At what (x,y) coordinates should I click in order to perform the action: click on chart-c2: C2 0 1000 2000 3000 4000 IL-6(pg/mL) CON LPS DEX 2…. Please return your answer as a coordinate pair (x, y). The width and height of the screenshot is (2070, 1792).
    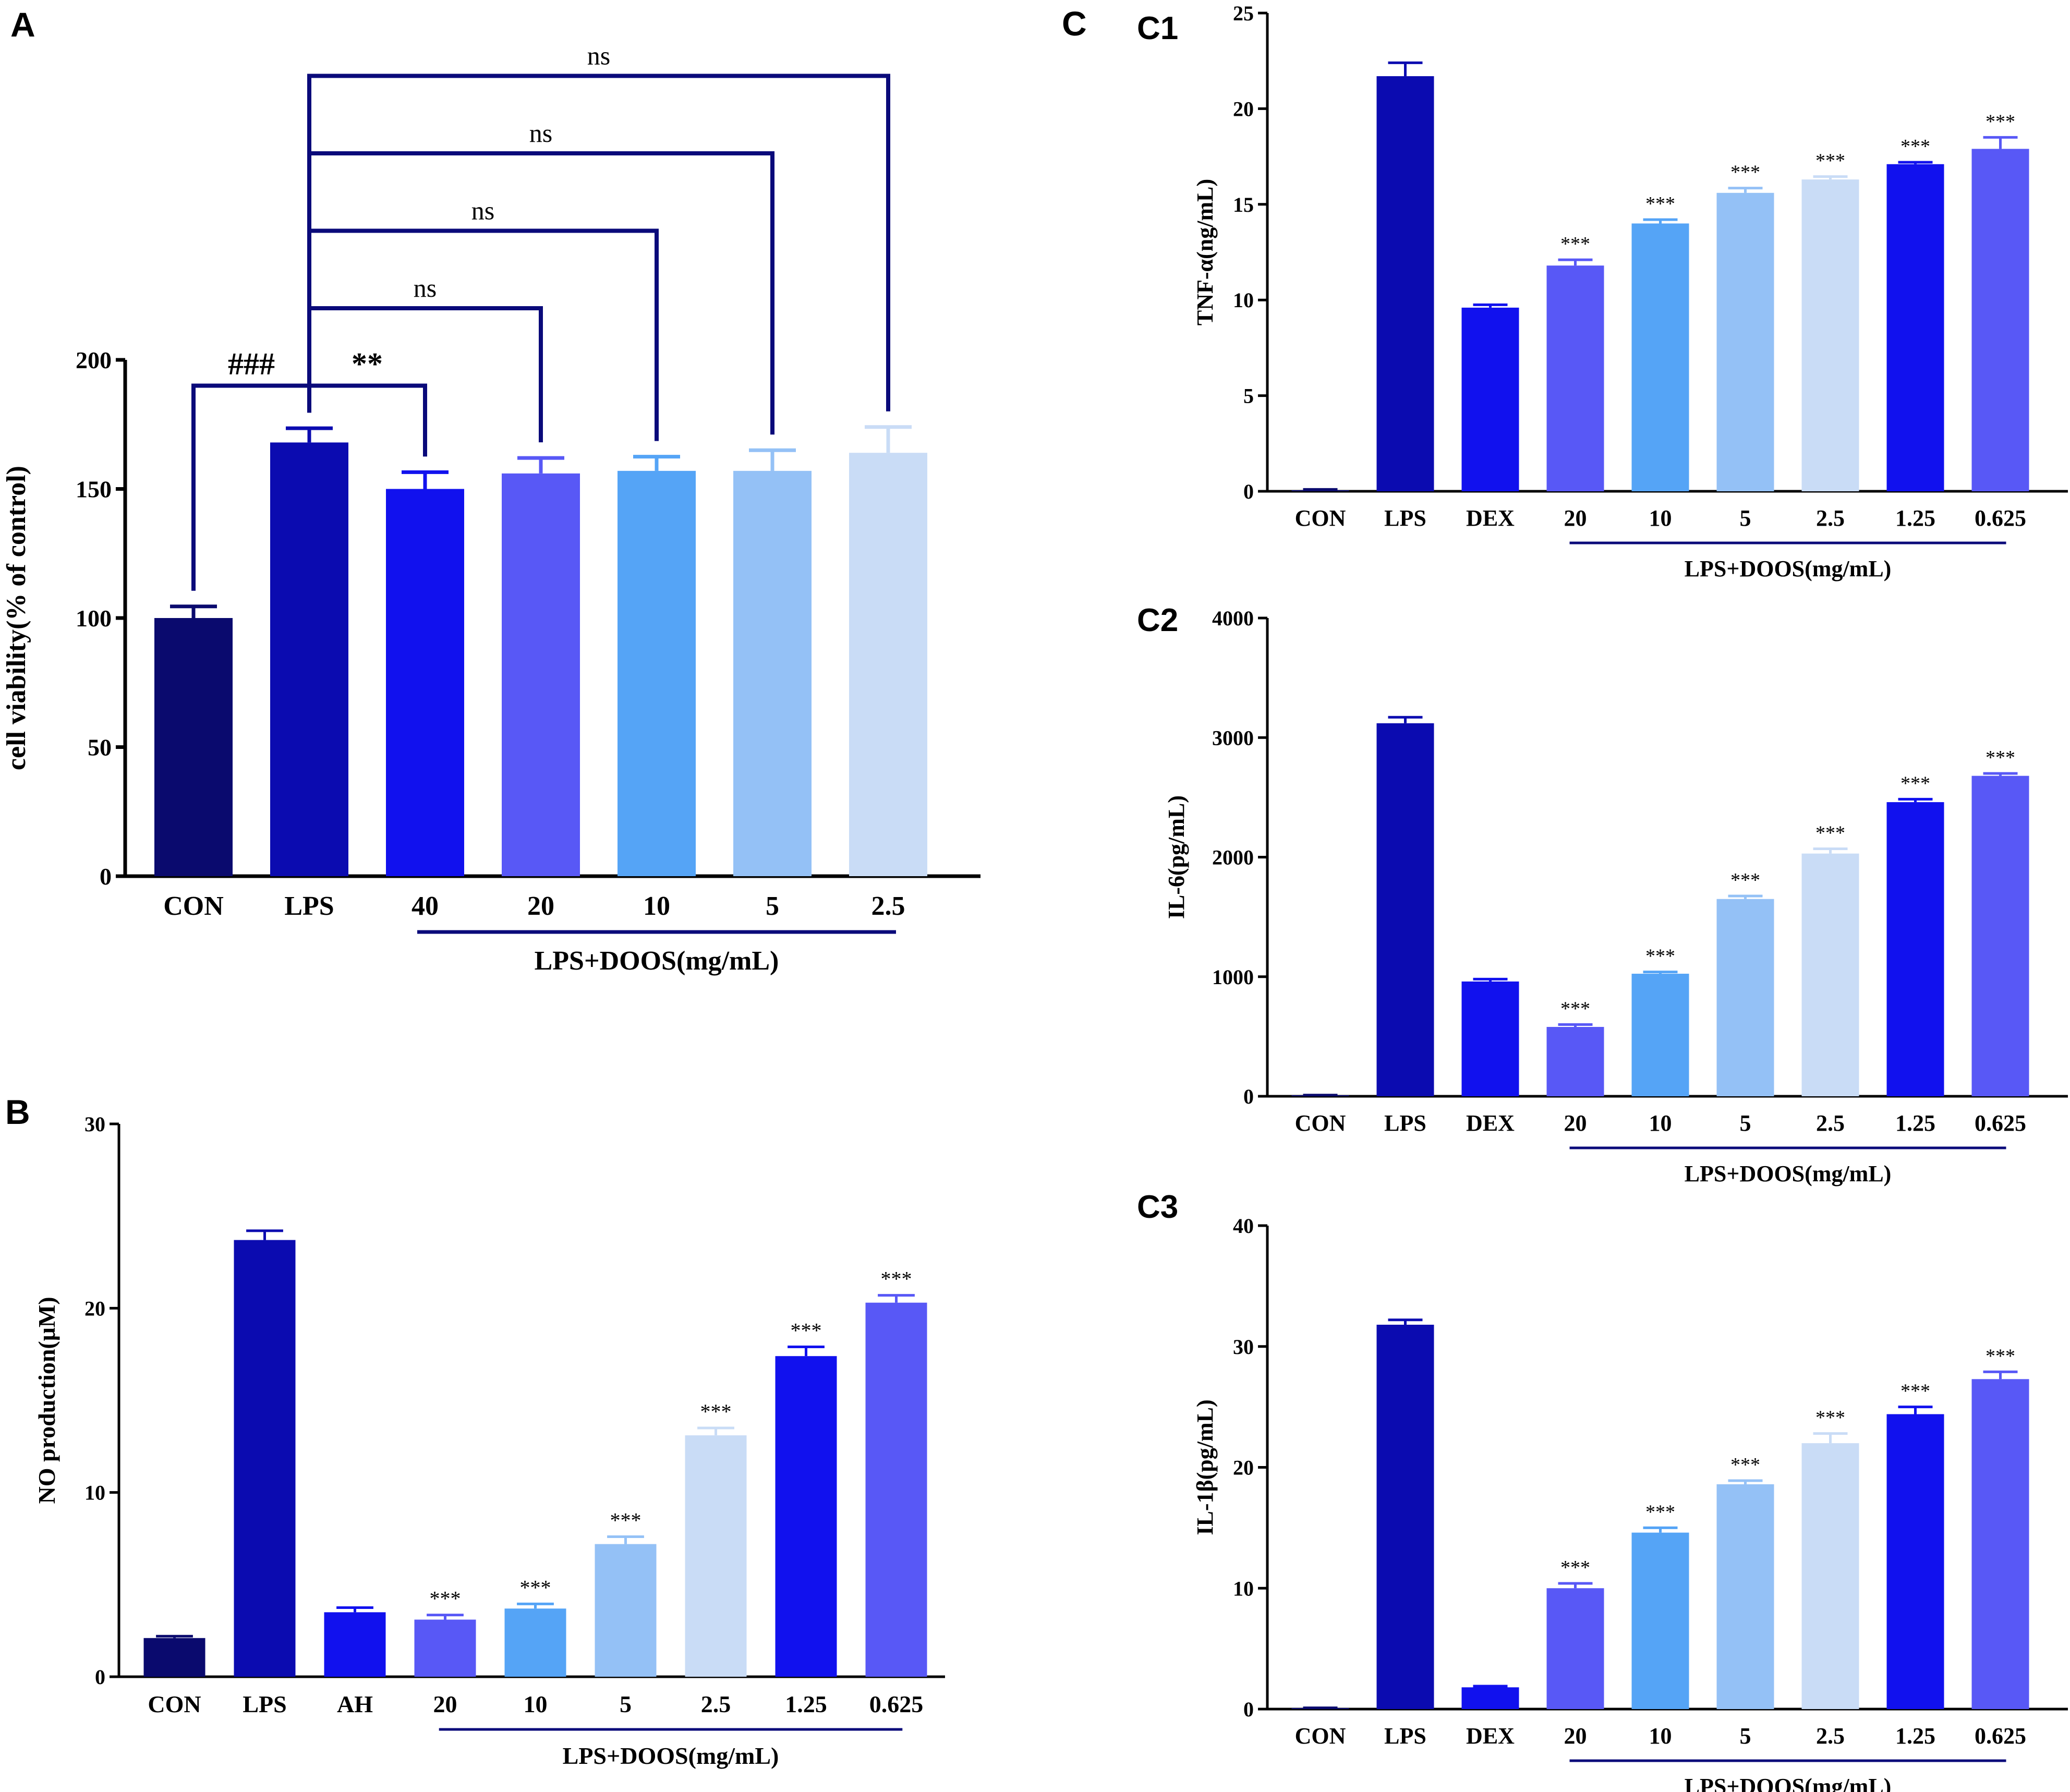
    Looking at the image, I should click on (1602, 894).